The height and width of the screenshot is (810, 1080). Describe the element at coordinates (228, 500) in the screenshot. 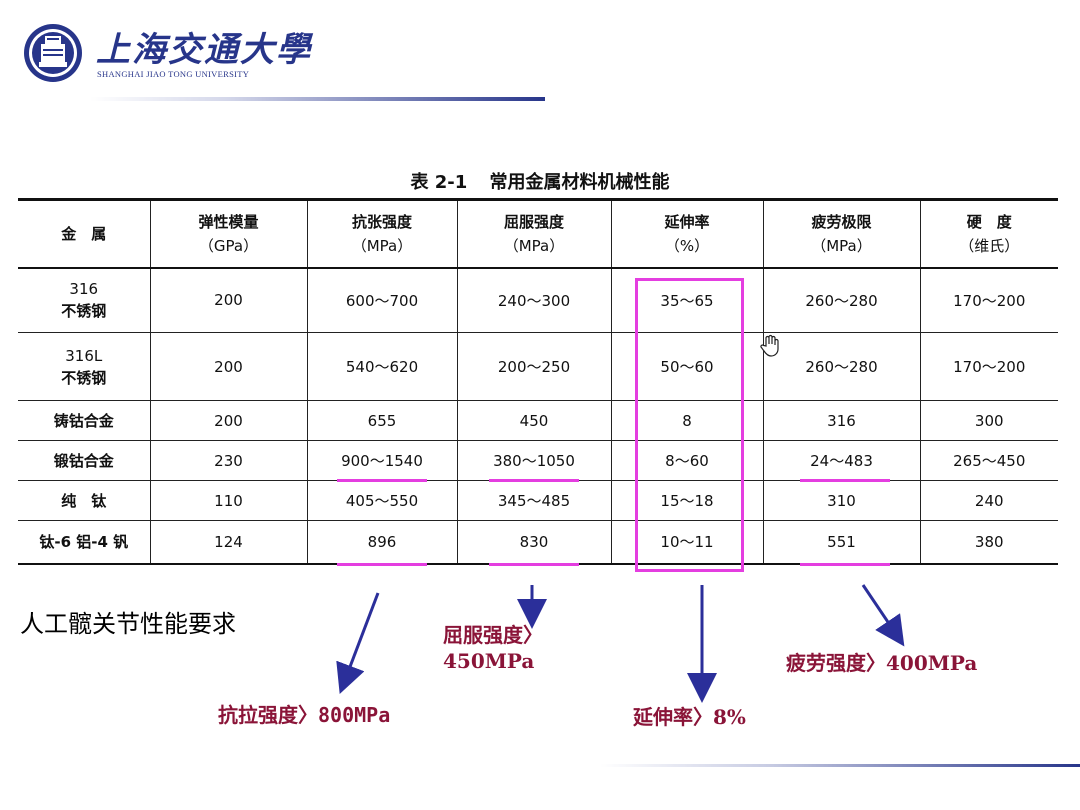

I see `table-cell: 110` at that location.